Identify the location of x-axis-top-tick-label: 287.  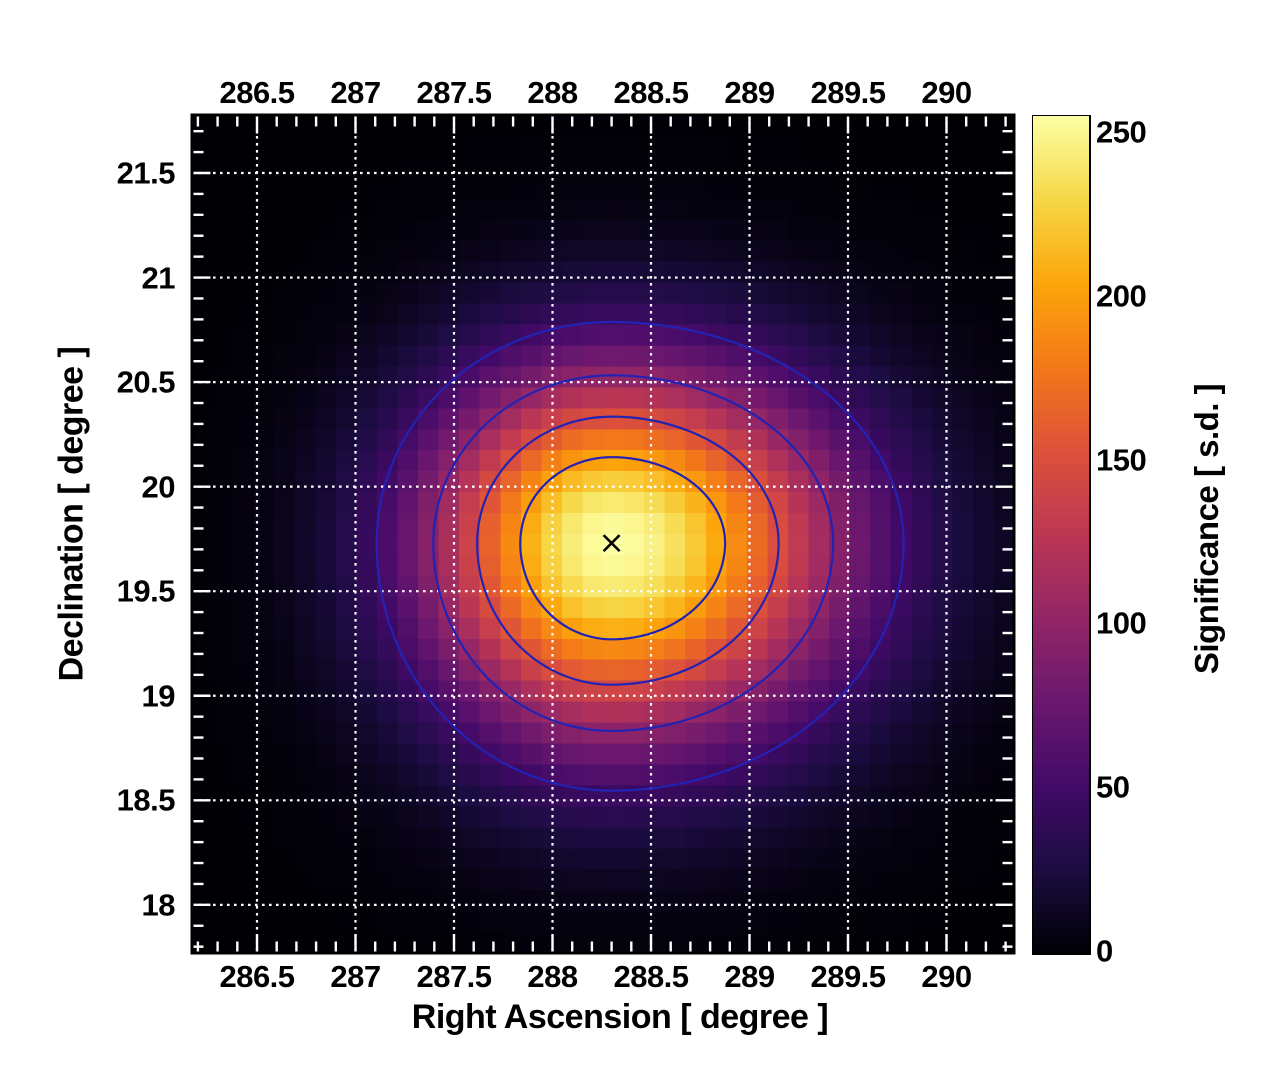
(355, 92).